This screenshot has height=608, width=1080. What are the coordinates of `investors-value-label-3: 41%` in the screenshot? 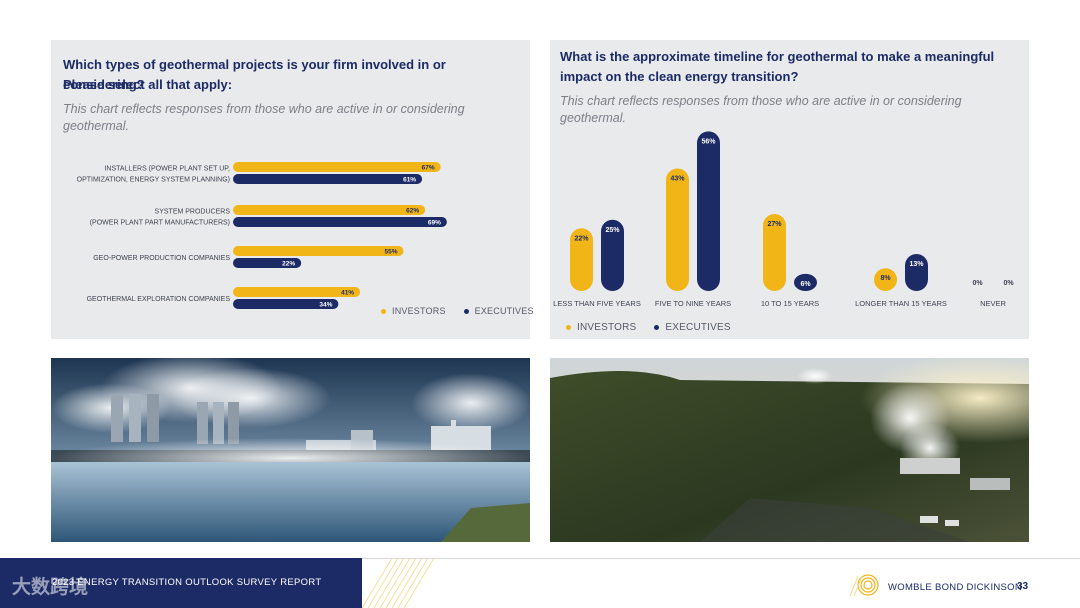 It's located at (347, 292).